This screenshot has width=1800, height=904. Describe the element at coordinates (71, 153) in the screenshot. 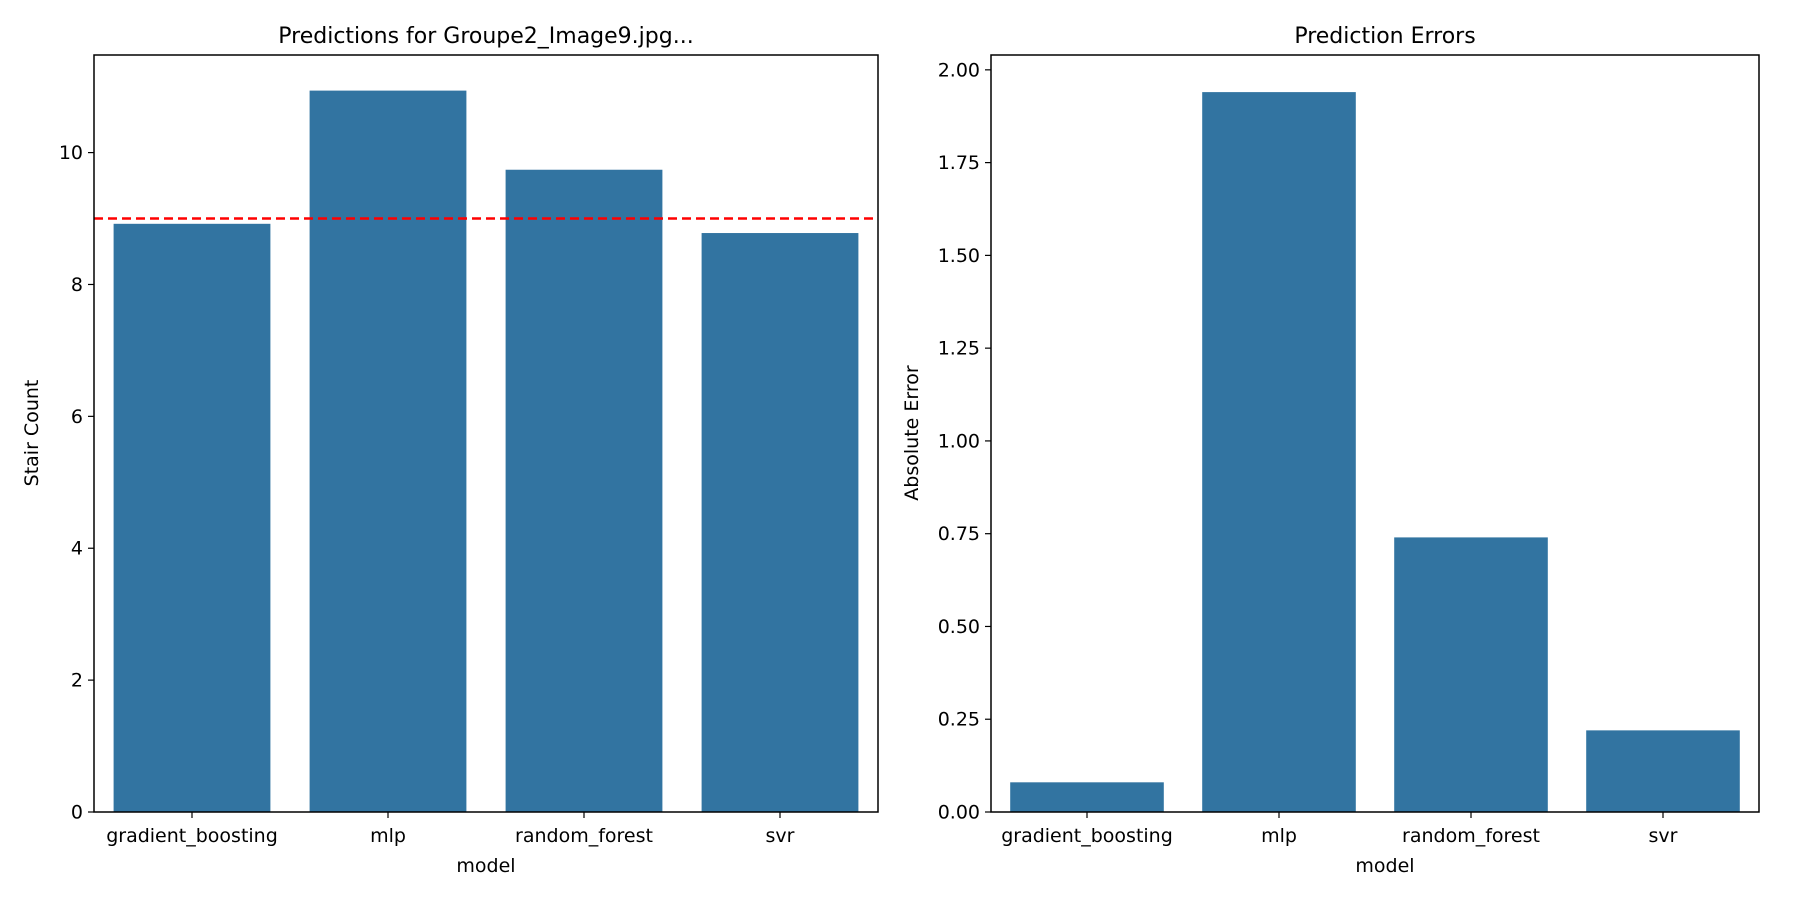

I see `predictions-y-tick-label: 10` at that location.